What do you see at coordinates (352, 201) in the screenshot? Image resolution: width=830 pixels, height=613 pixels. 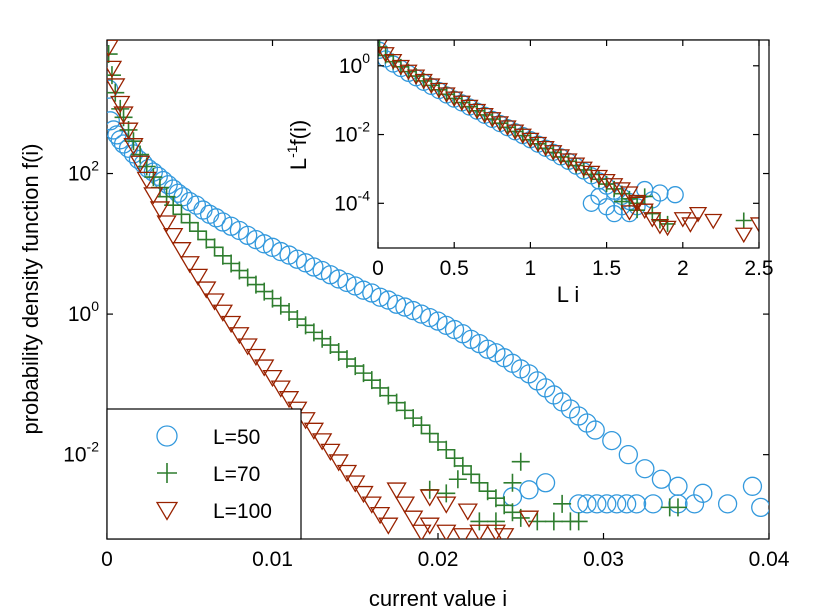 I see `y-tick-label: 10⁻⁴` at bounding box center [352, 201].